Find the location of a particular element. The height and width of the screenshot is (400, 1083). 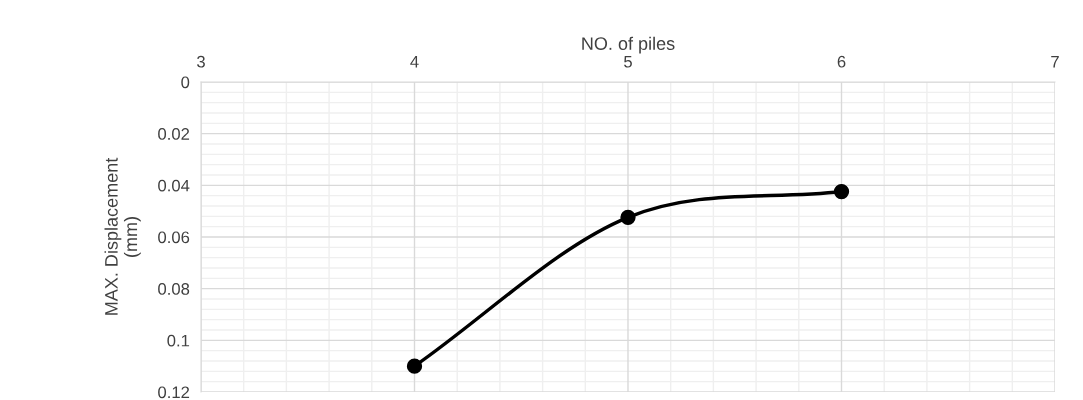

y-tick-label: 0.08 is located at coordinates (174, 289).